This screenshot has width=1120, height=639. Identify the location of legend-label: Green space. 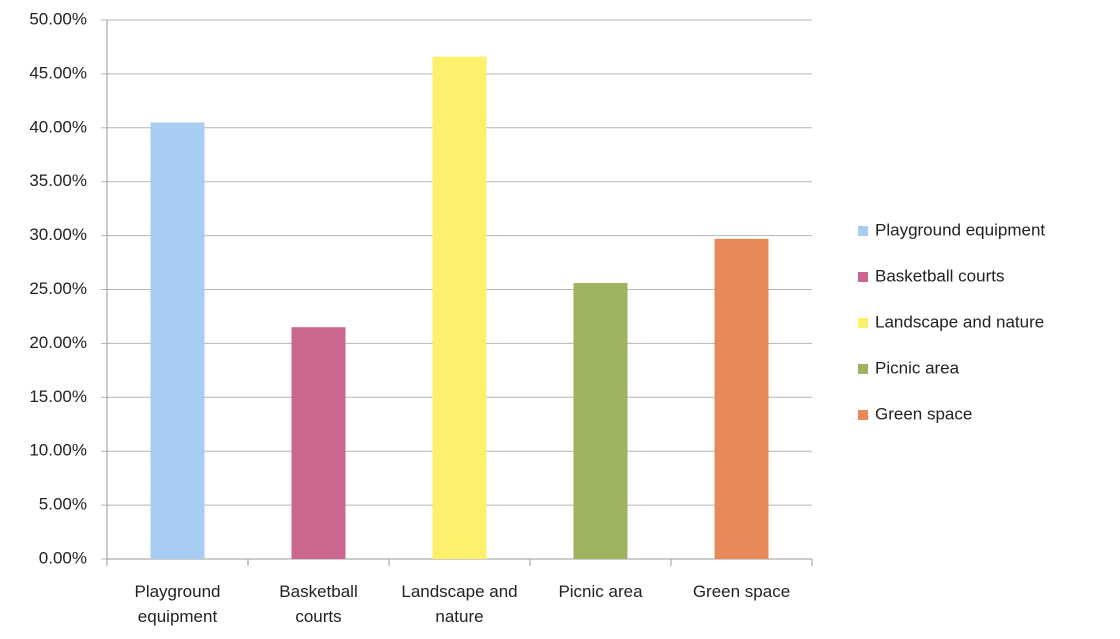
(923, 413).